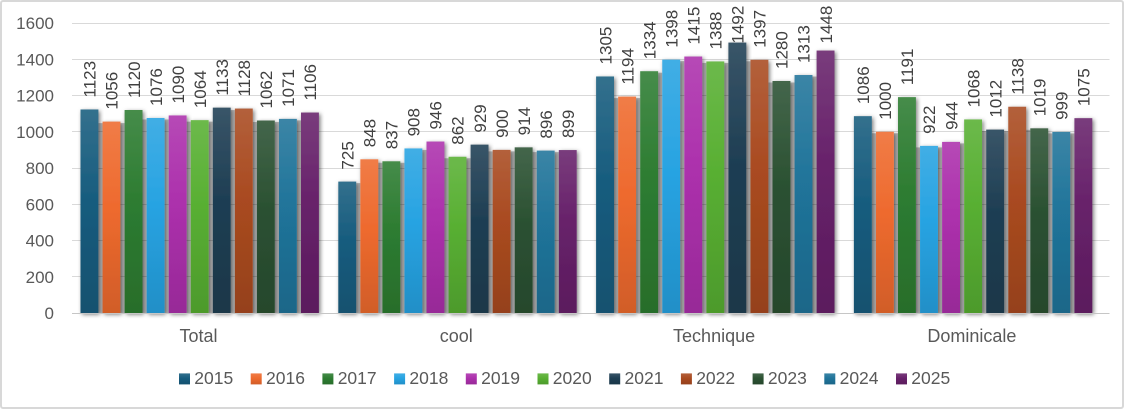 The width and height of the screenshot is (1124, 414). What do you see at coordinates (134, 79) in the screenshot?
I see `svg-text: 1120` at bounding box center [134, 79].